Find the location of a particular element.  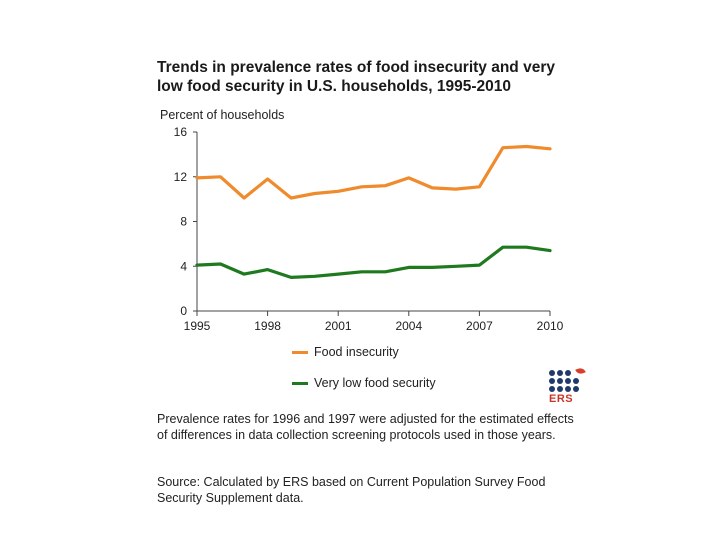

y-tick-label: 8 is located at coordinates (183, 222).